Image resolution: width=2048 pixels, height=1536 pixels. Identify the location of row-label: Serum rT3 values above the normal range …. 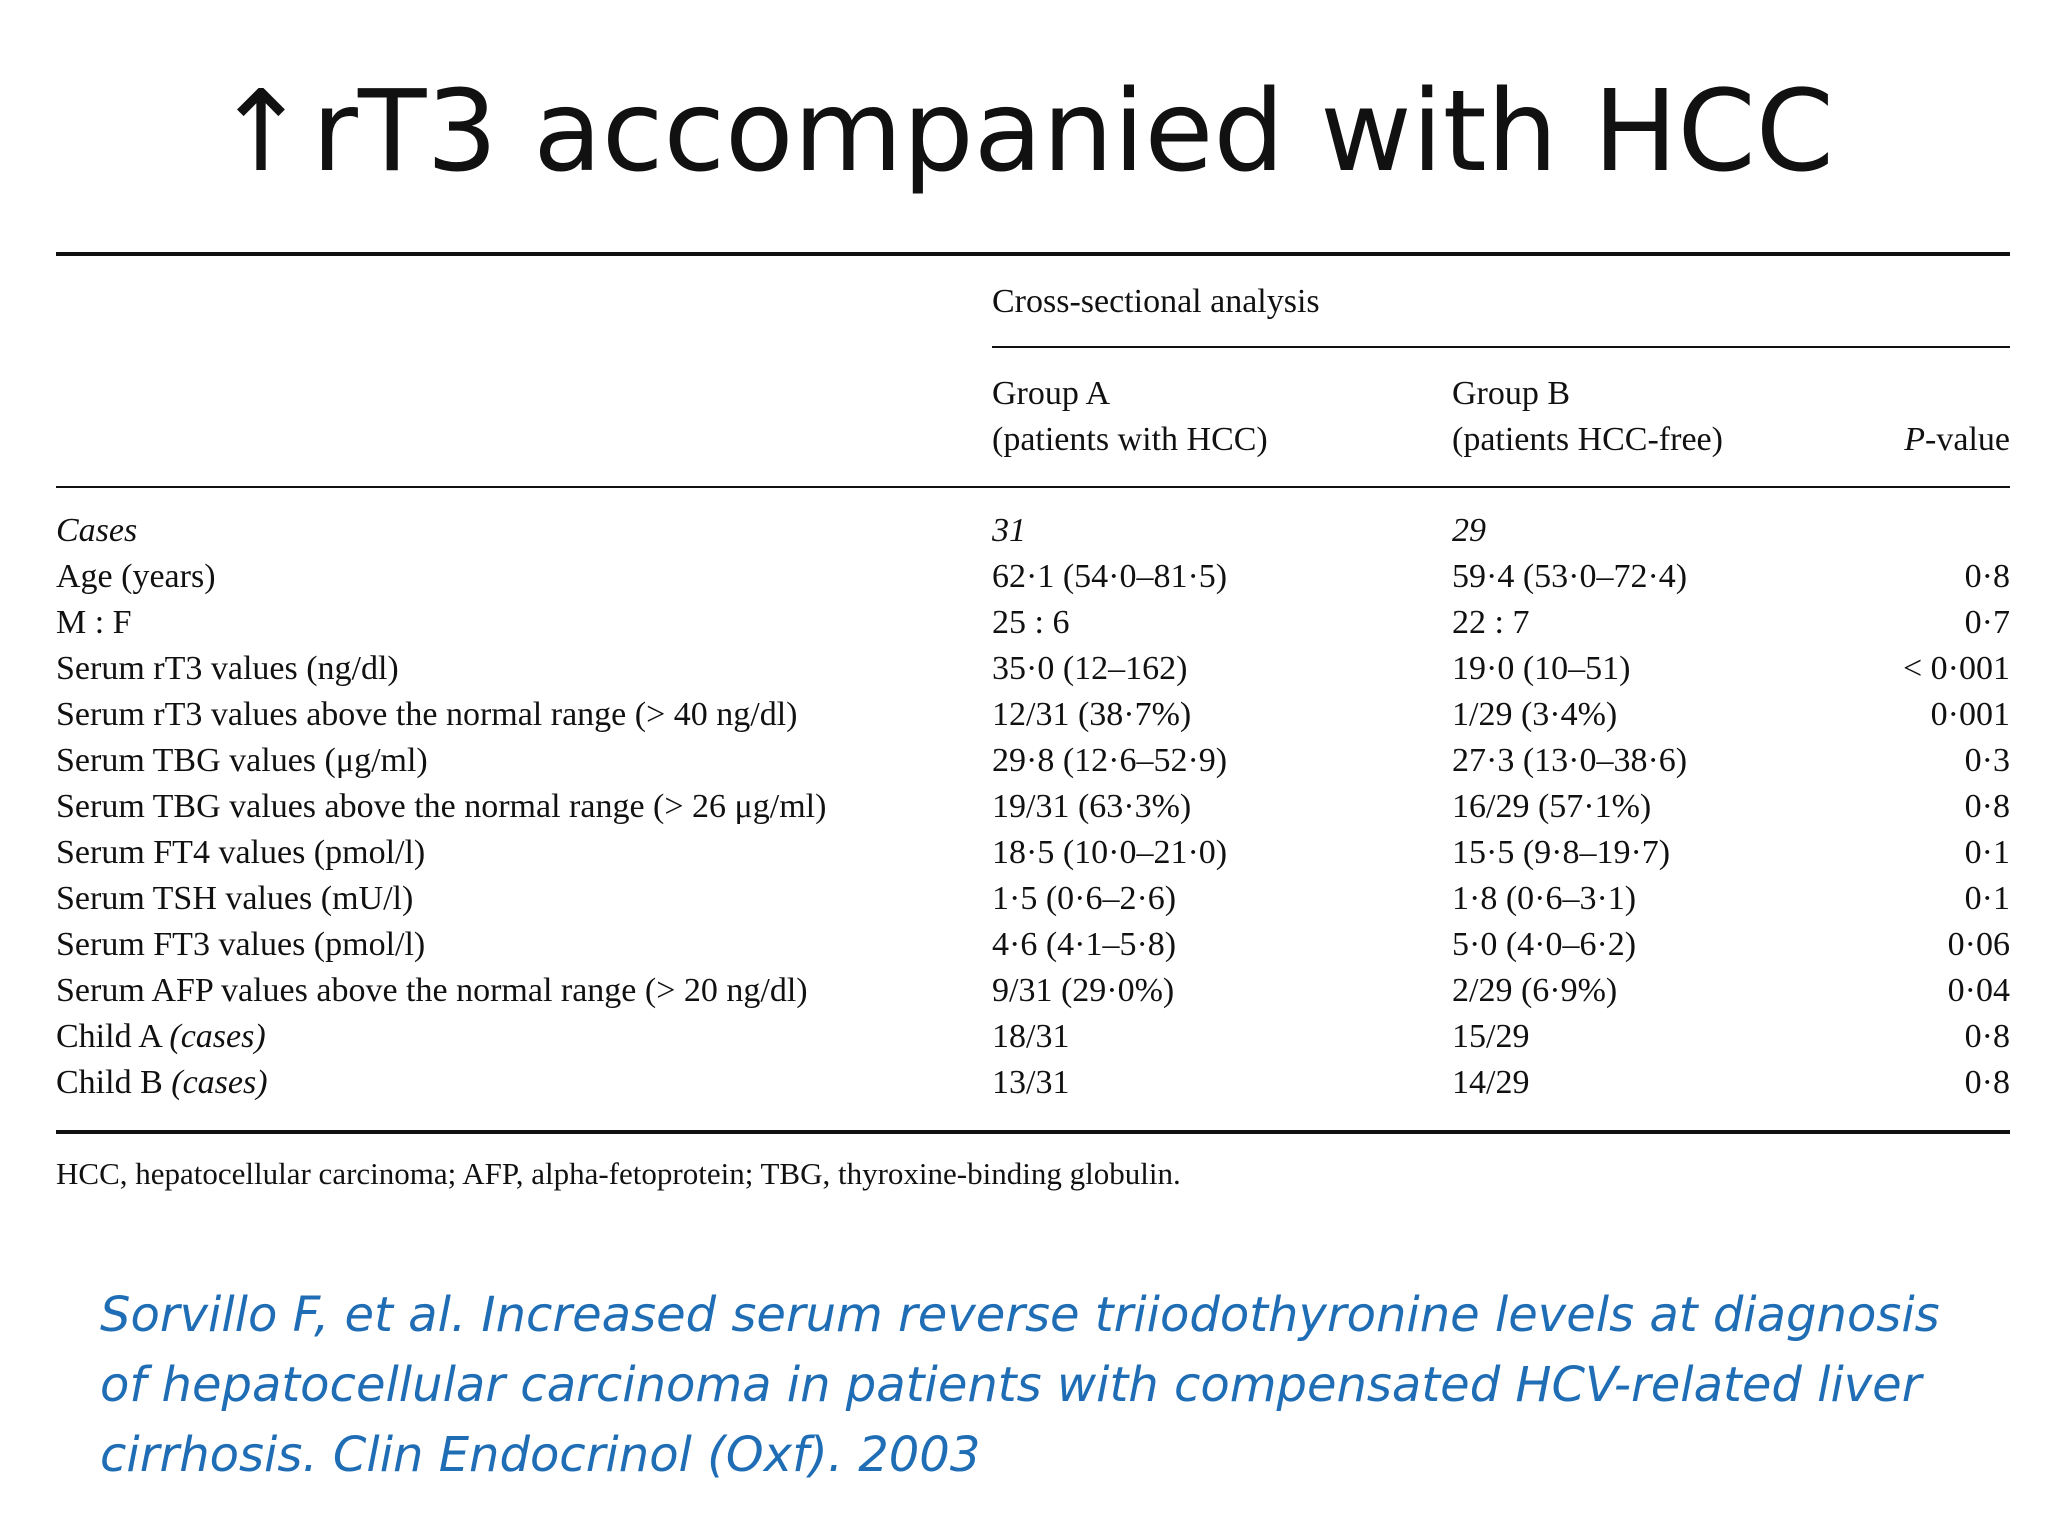
(427, 714).